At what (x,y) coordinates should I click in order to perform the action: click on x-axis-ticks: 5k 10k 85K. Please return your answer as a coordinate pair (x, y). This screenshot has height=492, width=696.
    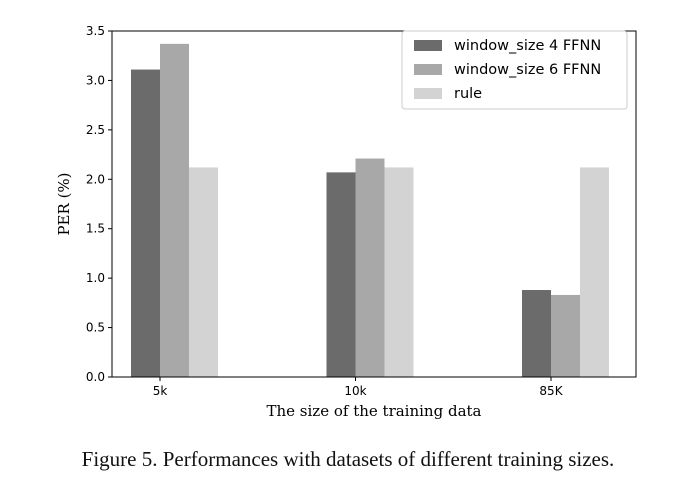
    Looking at the image, I should click on (358, 387).